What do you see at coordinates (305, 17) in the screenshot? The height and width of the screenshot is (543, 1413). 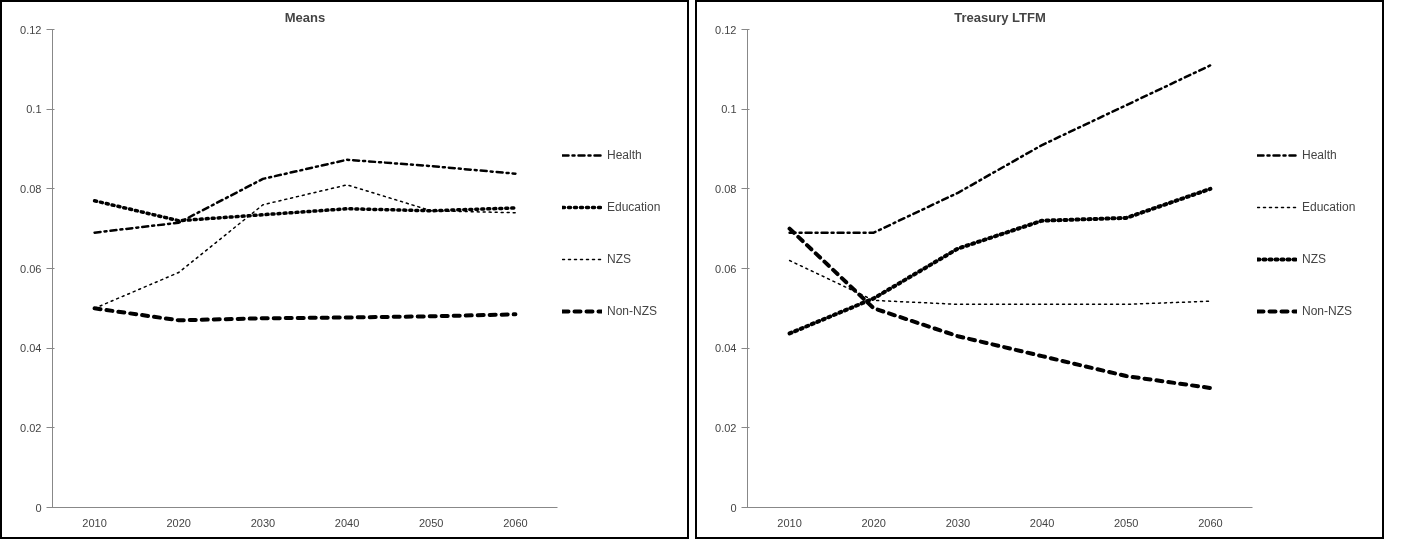 I see `chart-title: Means` at bounding box center [305, 17].